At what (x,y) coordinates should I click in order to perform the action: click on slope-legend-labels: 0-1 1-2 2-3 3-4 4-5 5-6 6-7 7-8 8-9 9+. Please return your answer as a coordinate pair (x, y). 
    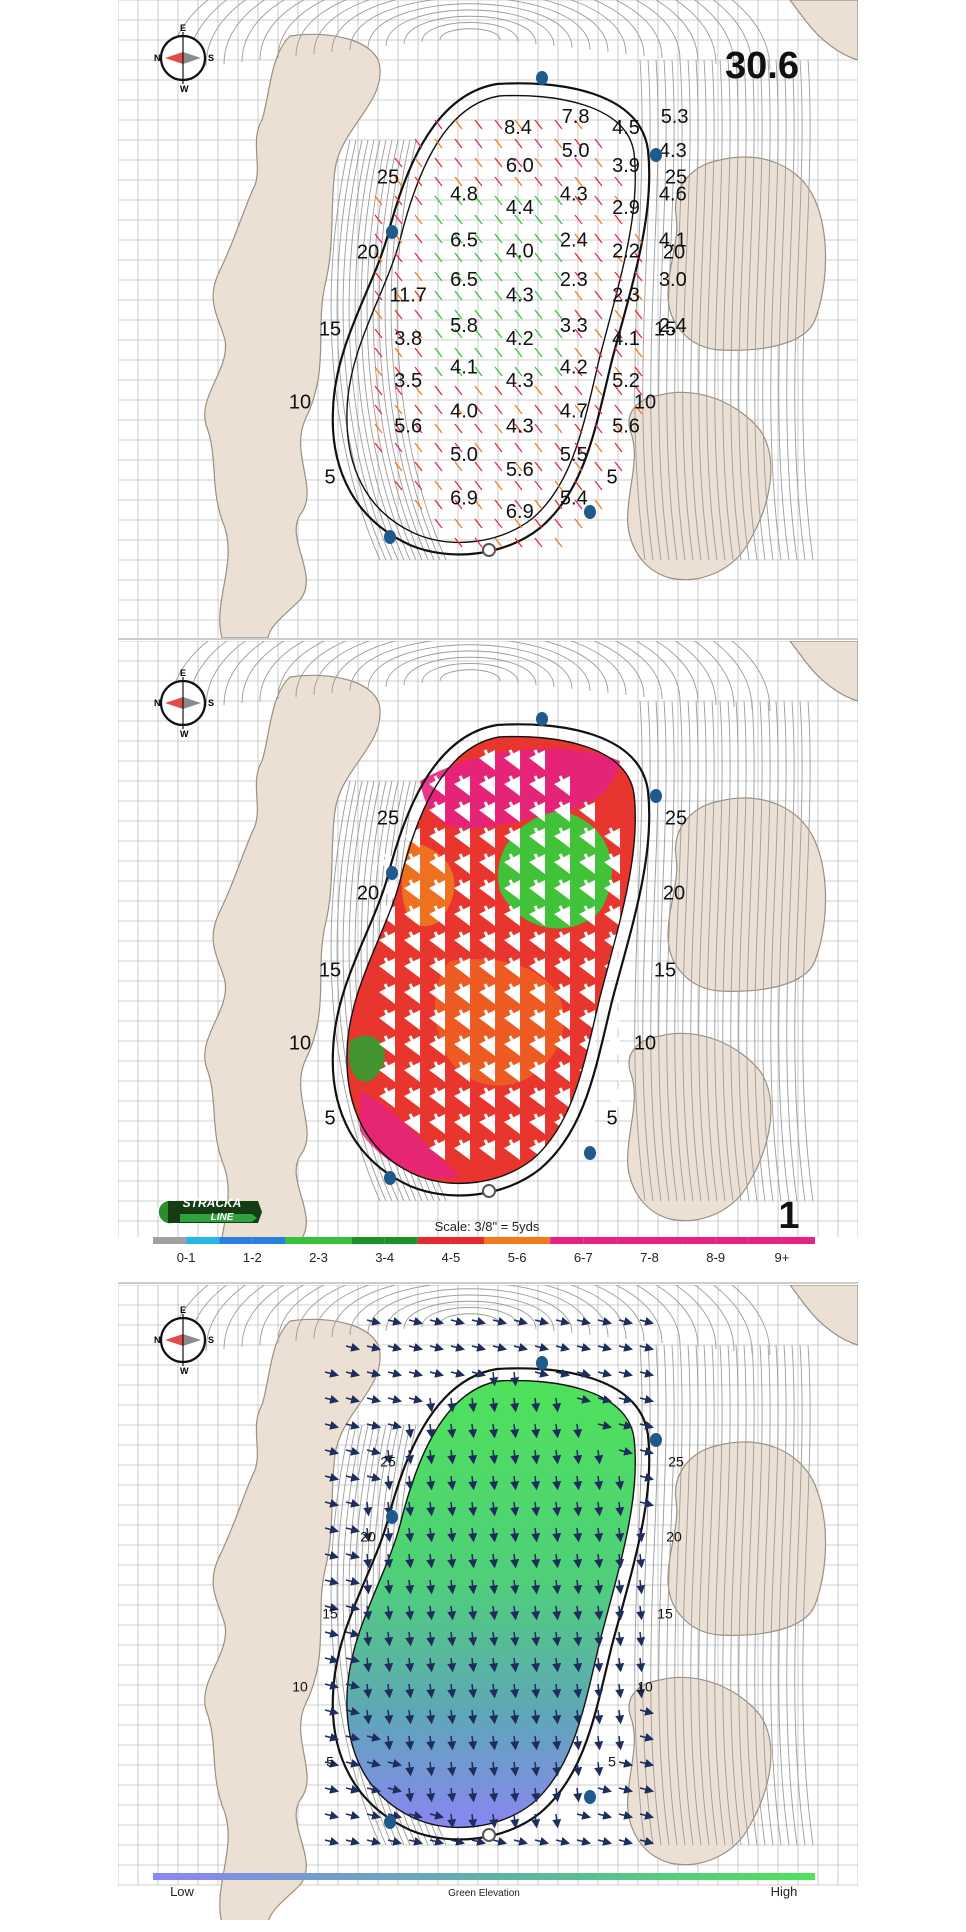
    Looking at the image, I should click on (483, 1257).